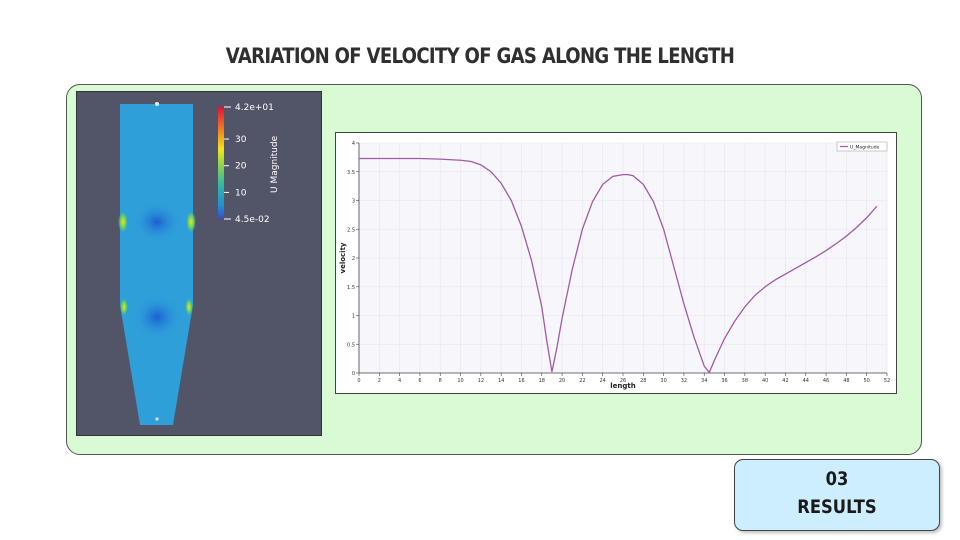 This screenshot has width=960, height=540. What do you see at coordinates (765, 381) in the screenshot?
I see `x-tick-label: 40` at bounding box center [765, 381].